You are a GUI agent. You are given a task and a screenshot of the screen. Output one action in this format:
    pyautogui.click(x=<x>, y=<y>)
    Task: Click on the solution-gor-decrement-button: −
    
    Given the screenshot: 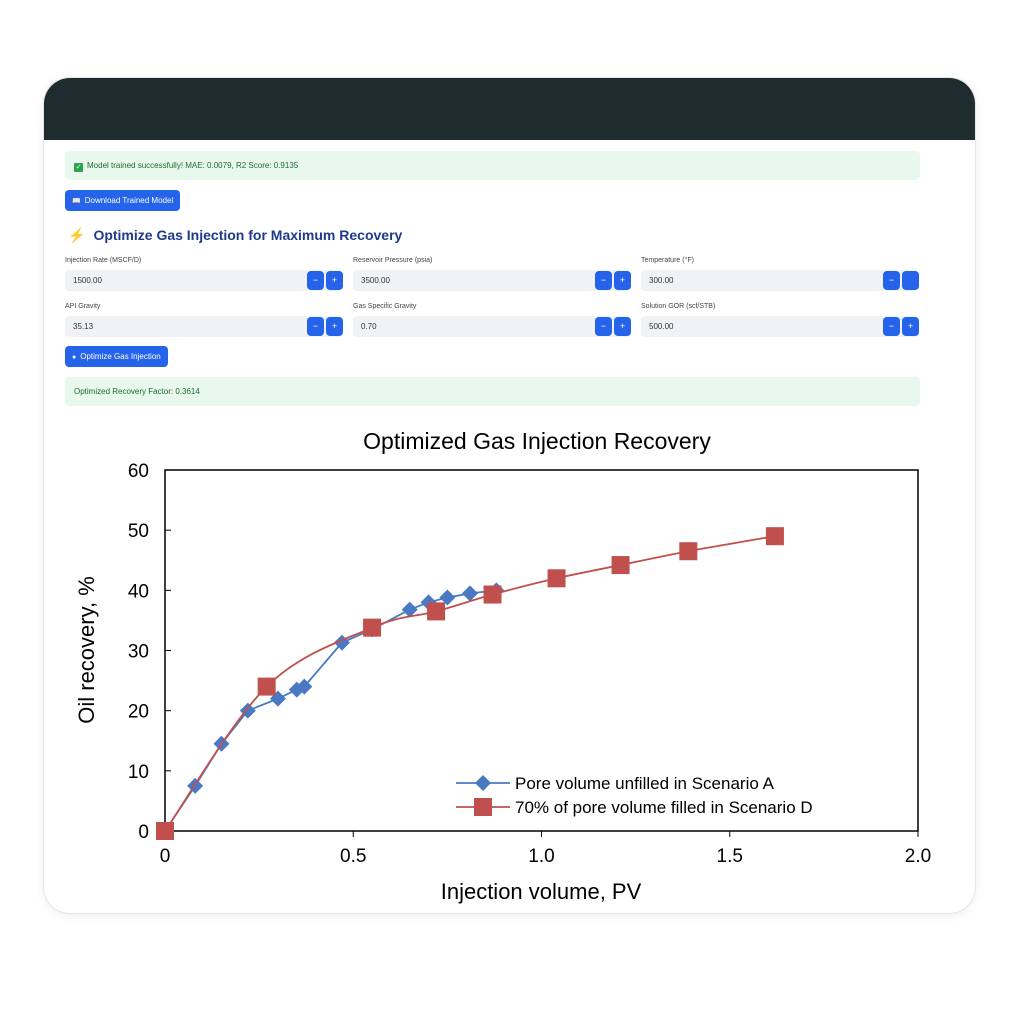 What is the action you would take?
    pyautogui.click(x=891, y=326)
    